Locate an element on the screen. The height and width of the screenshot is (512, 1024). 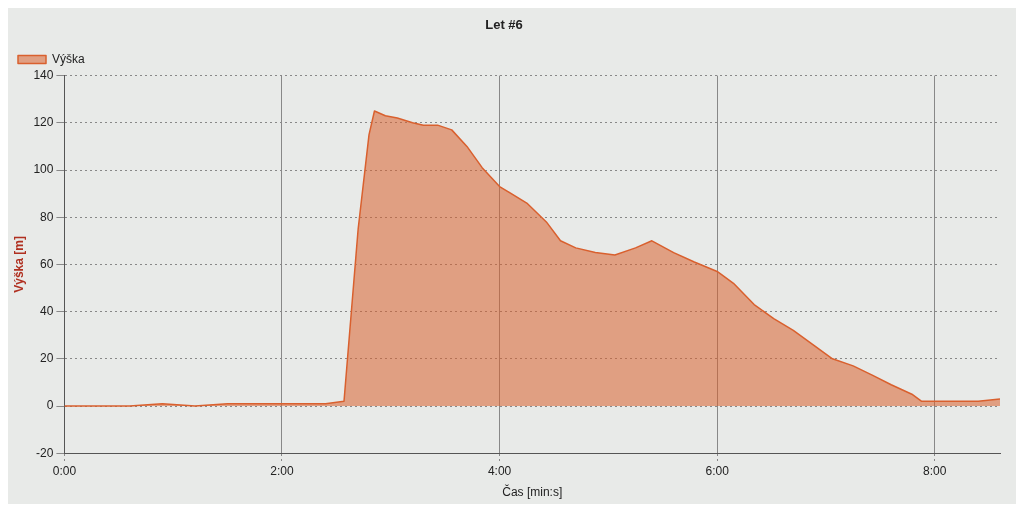
x-tick-label: 0:00 is located at coordinates (64, 470).